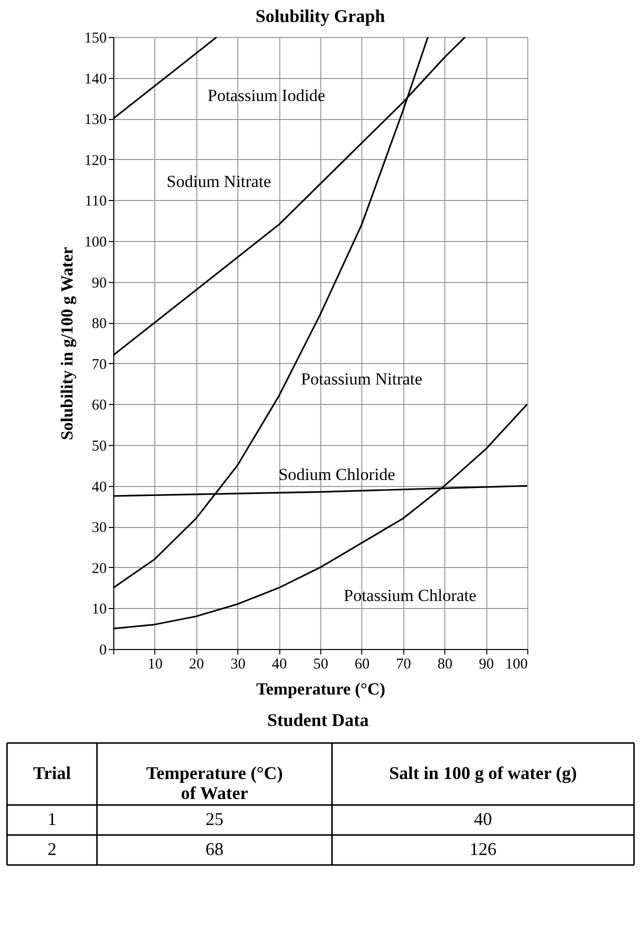  What do you see at coordinates (95, 38) in the screenshot?
I see `y-tick-label: 150` at bounding box center [95, 38].